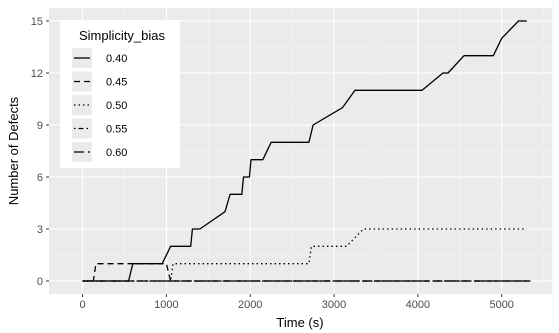 This screenshot has width=559, height=333. What do you see at coordinates (122, 35) in the screenshot?
I see `legend-title: Simplicity_bias` at bounding box center [122, 35].